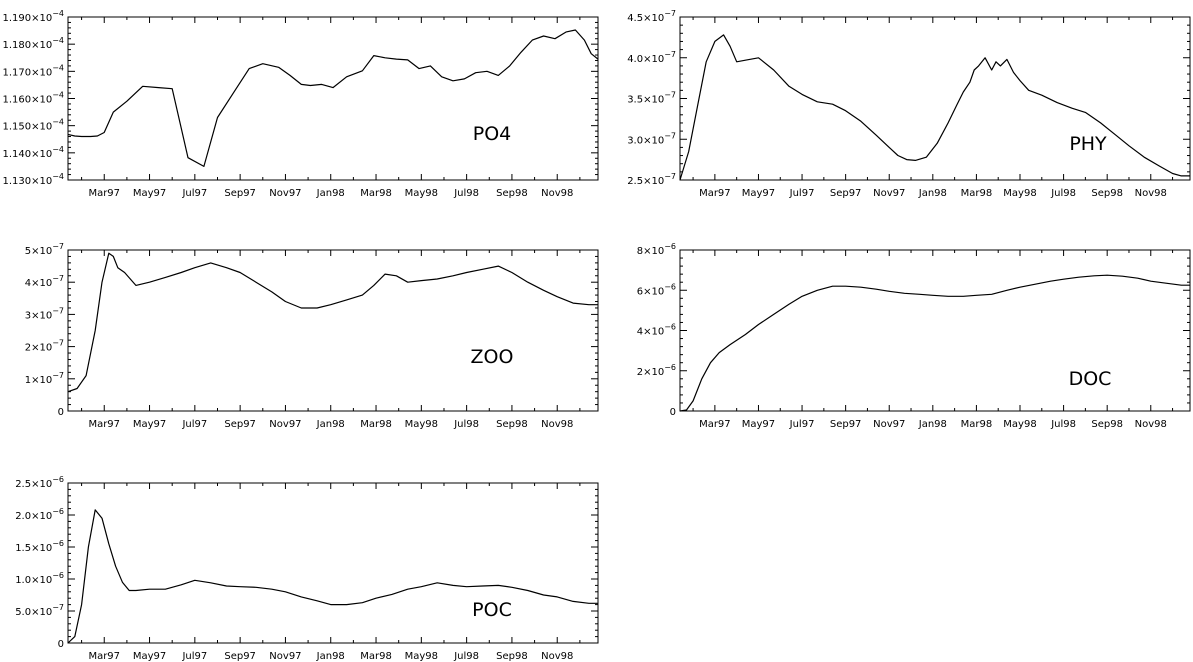 The width and height of the screenshot is (1193, 662). I want to click on y-tick-label: 2×10⁻⁷, so click(44, 346).